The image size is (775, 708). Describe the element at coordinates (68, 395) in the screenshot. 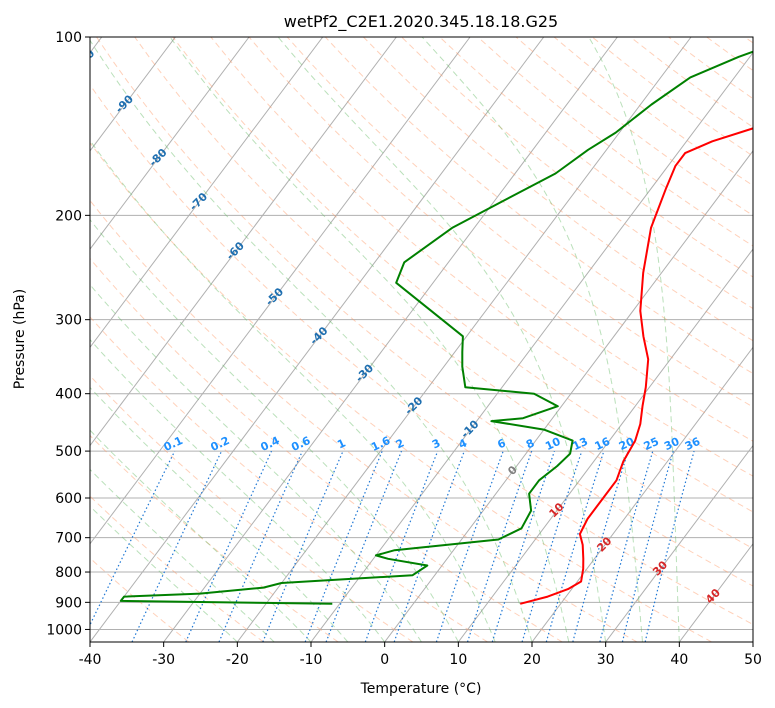

I see `y-tick-label: 400` at that location.